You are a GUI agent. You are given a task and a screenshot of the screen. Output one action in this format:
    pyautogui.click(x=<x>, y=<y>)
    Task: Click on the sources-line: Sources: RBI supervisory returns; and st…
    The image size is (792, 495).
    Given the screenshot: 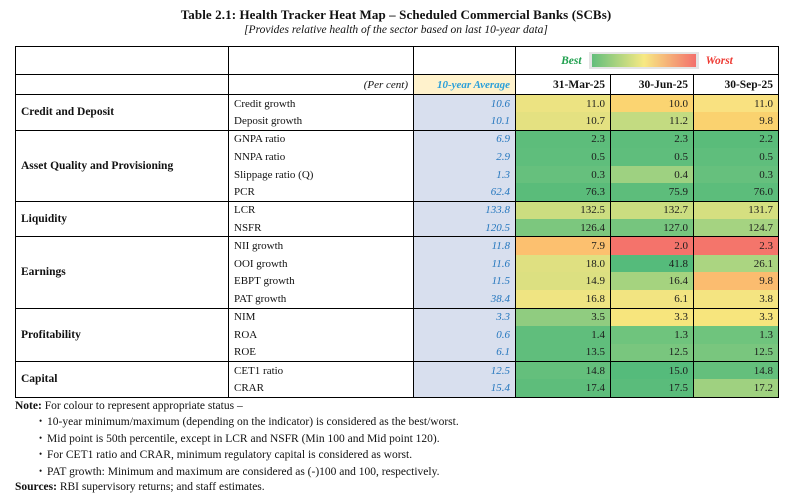 What is the action you would take?
    pyautogui.click(x=140, y=487)
    